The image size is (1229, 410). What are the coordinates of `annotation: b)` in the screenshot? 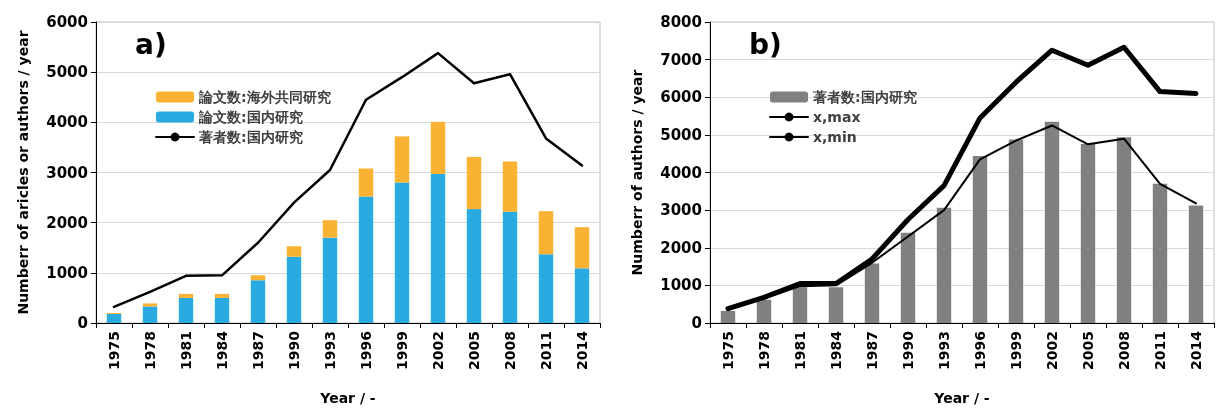 It's located at (765, 44).